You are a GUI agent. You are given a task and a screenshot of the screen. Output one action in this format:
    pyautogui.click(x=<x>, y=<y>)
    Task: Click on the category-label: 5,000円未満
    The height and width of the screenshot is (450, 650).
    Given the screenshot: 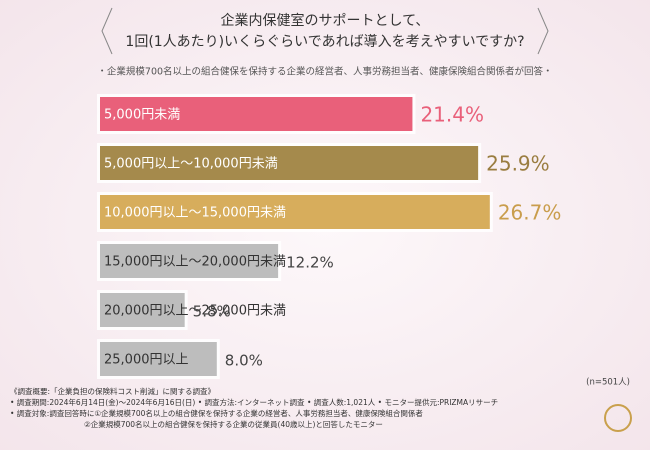 What is the action you would take?
    pyautogui.click(x=142, y=115)
    